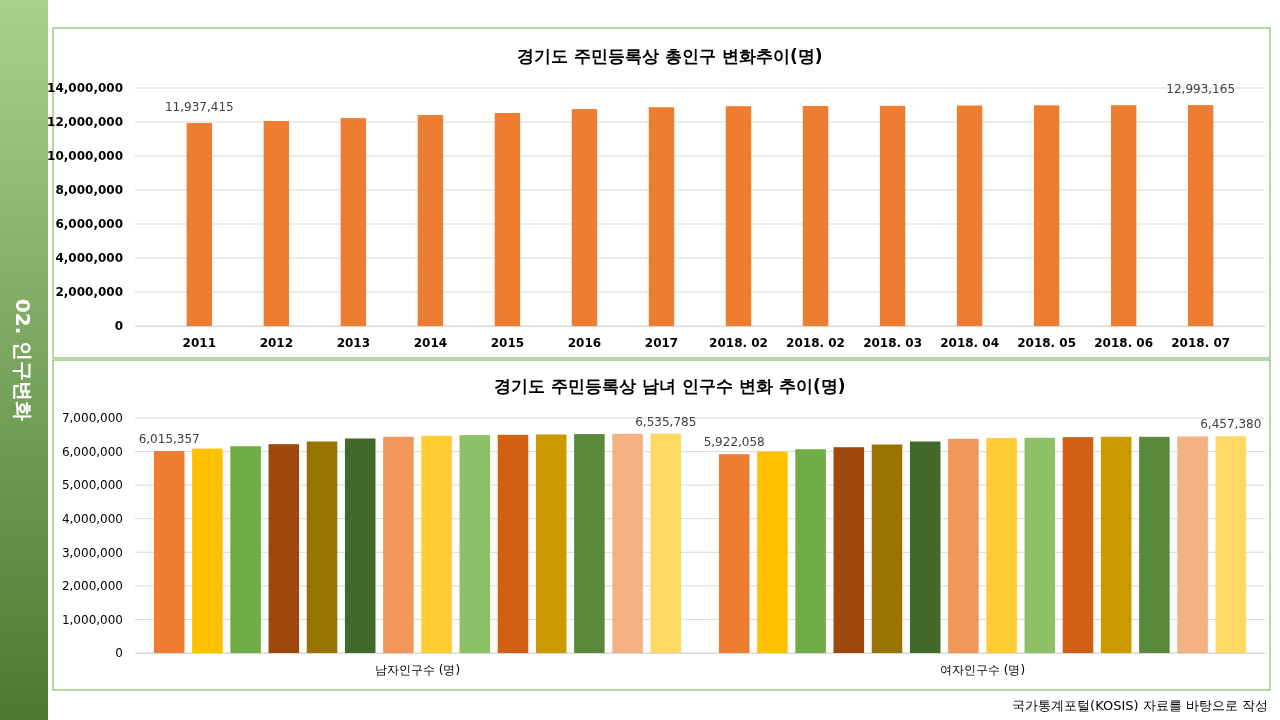  What do you see at coordinates (199, 107) in the screenshot?
I see `data-label: 11,937,415` at bounding box center [199, 107].